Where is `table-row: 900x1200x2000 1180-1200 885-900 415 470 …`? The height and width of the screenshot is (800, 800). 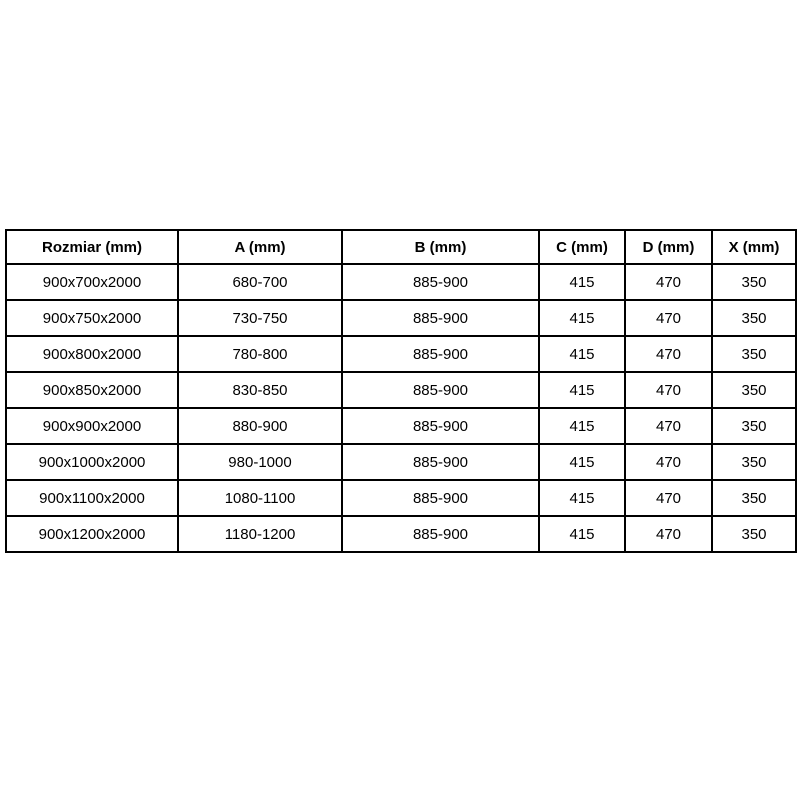 table-row: 900x1200x2000 1180-1200 885-900 415 470 … is located at coordinates (401, 534).